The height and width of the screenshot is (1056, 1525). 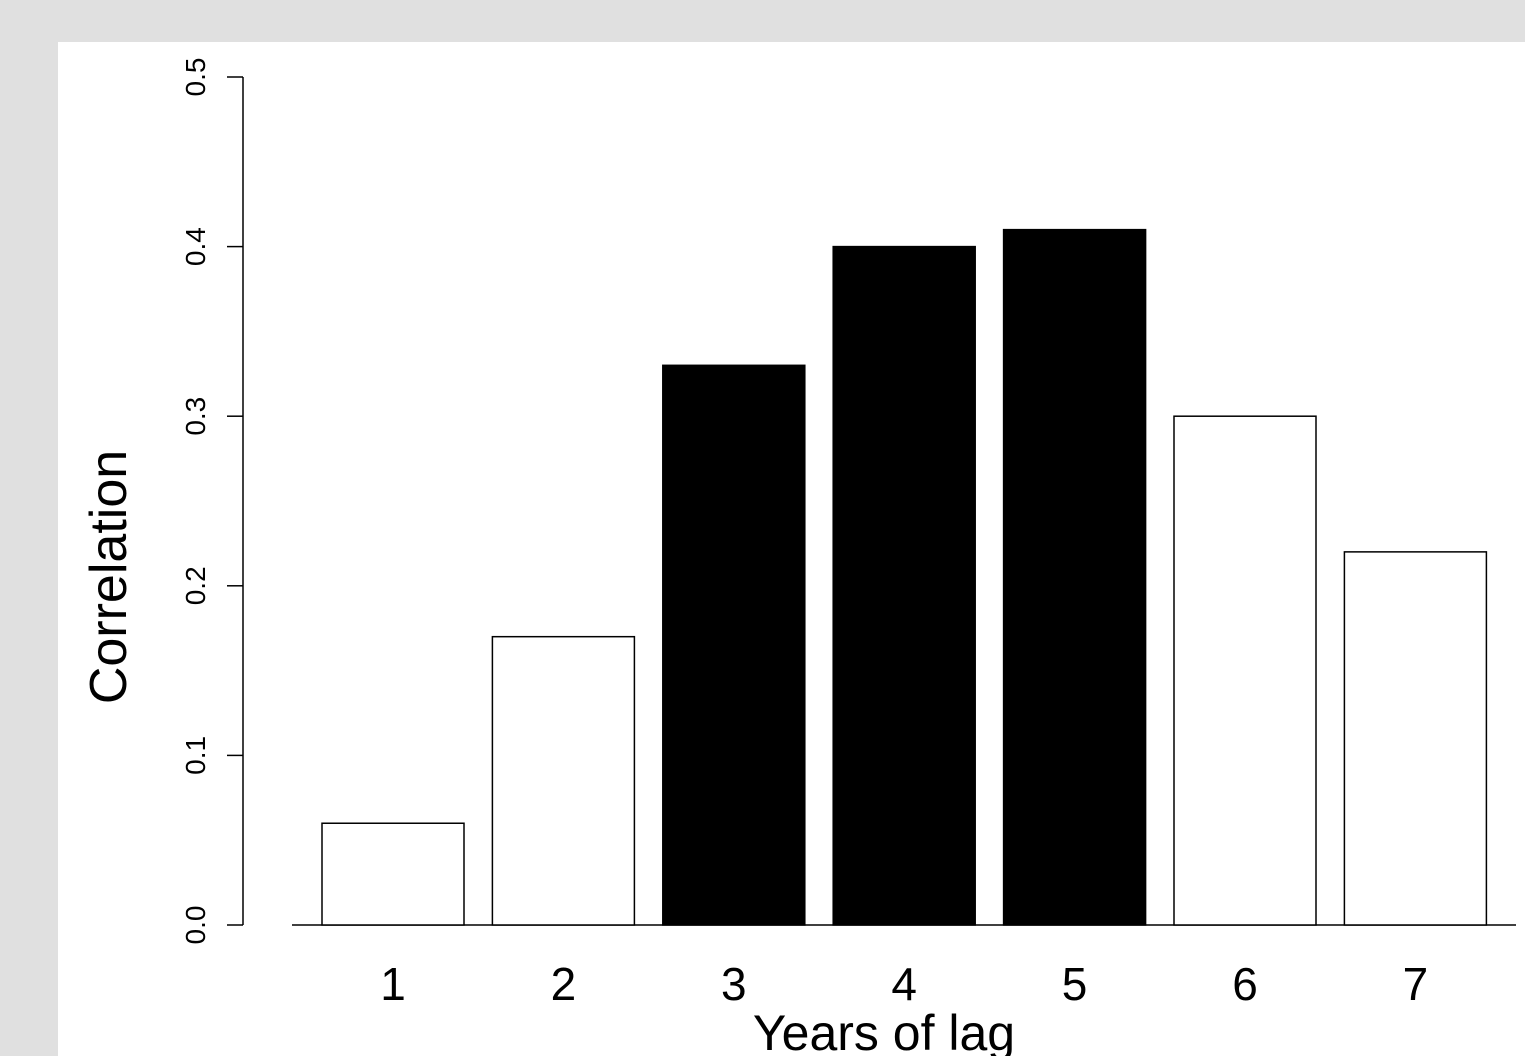 I want to click on y-tick-label: 0.1, so click(x=195, y=755).